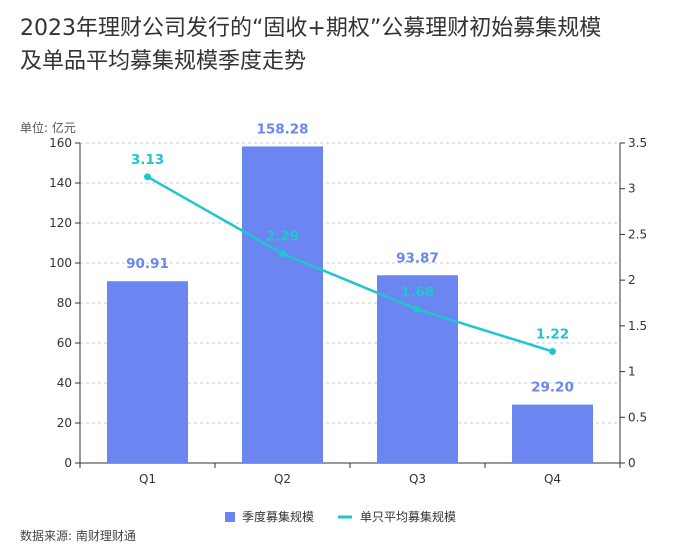  Describe the element at coordinates (64, 383) in the screenshot. I see `y-left-tick-label: 40` at that location.